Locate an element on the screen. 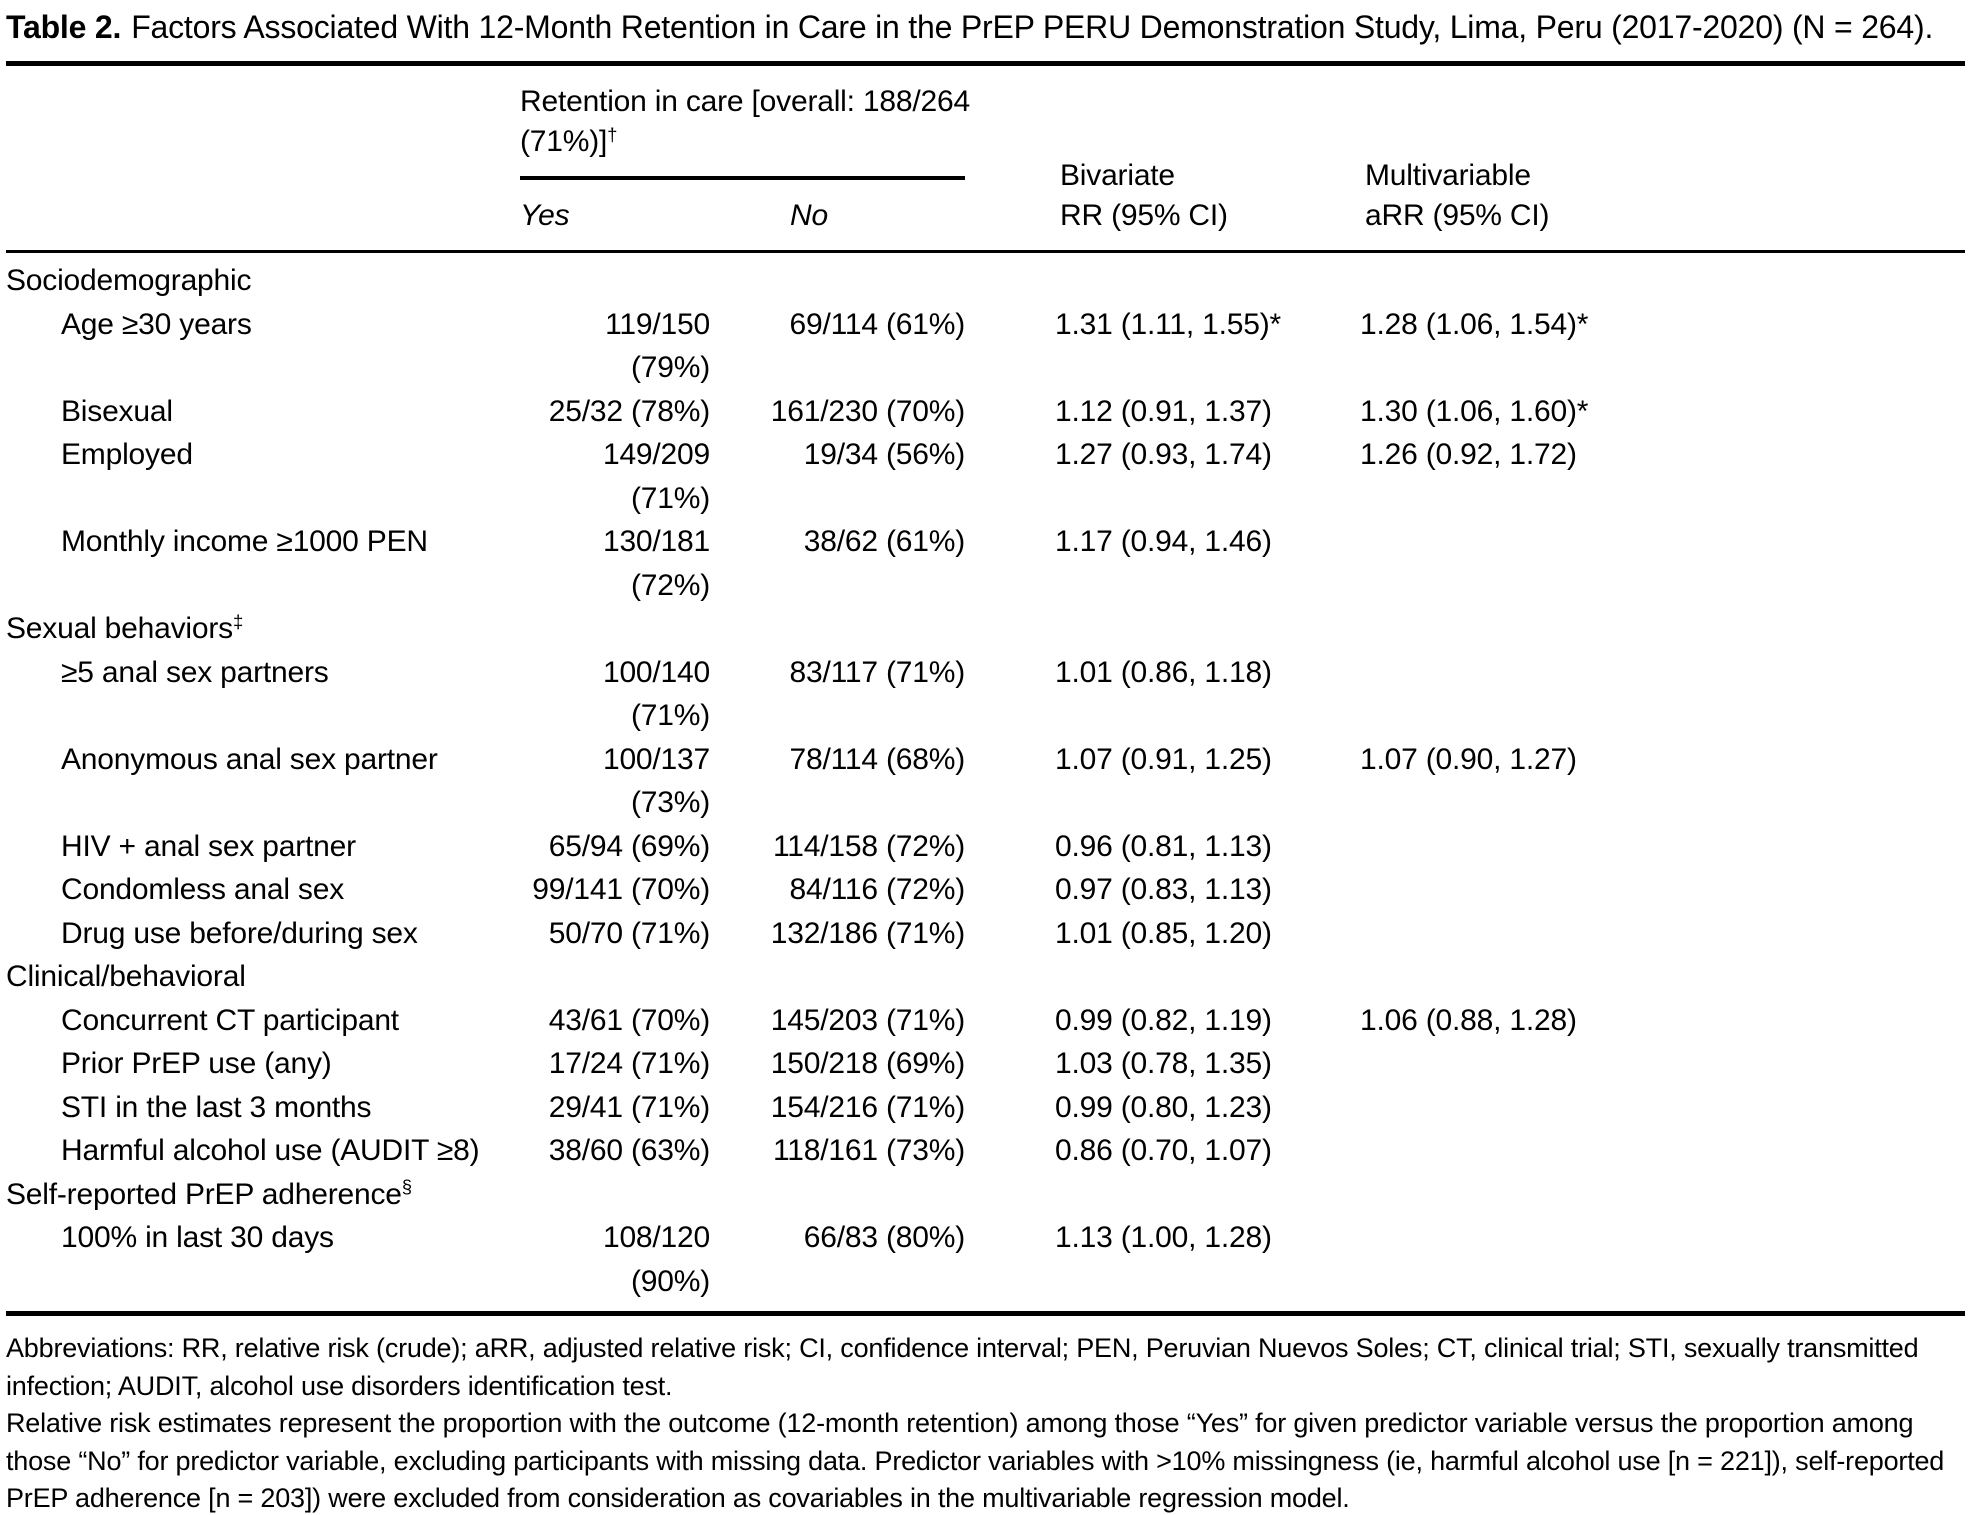 This screenshot has width=1975, height=1515. row-label-text: STI in the last 3 months is located at coordinates (216, 1107).